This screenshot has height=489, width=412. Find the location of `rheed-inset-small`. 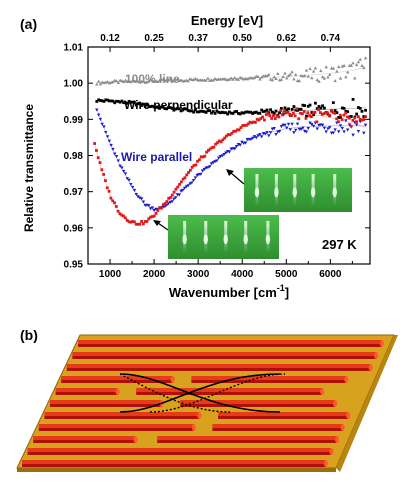

rheed-inset-small is located at coordinates (223, 237).